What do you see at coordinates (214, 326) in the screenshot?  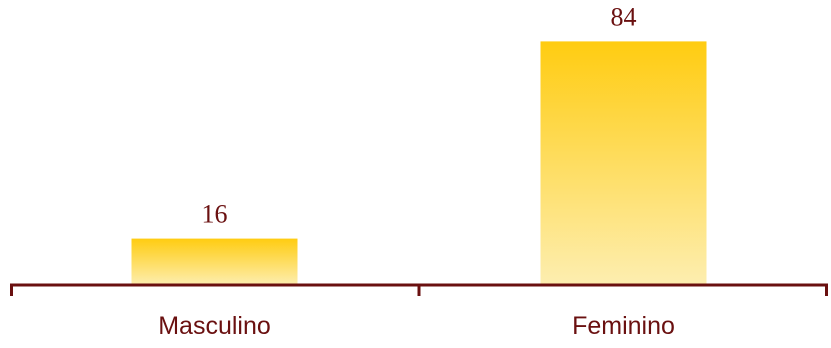 I see `category-label-masculino: Masculino` at bounding box center [214, 326].